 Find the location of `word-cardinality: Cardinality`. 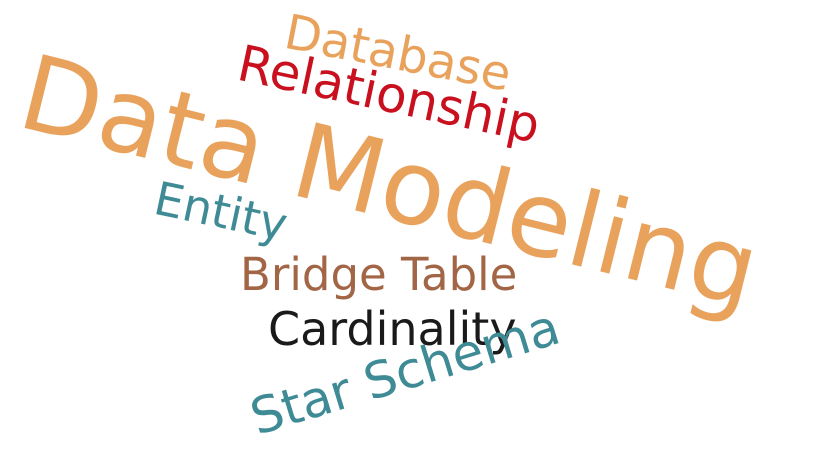

word-cardinality: Cardinality is located at coordinates (392, 329).